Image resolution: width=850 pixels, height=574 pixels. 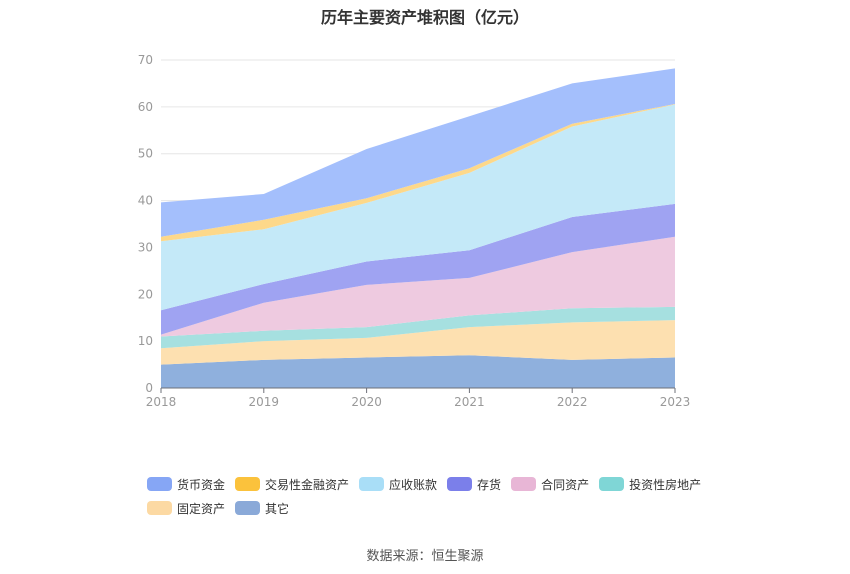 What do you see at coordinates (264, 402) in the screenshot?
I see `x-tick-label: 2019` at bounding box center [264, 402].